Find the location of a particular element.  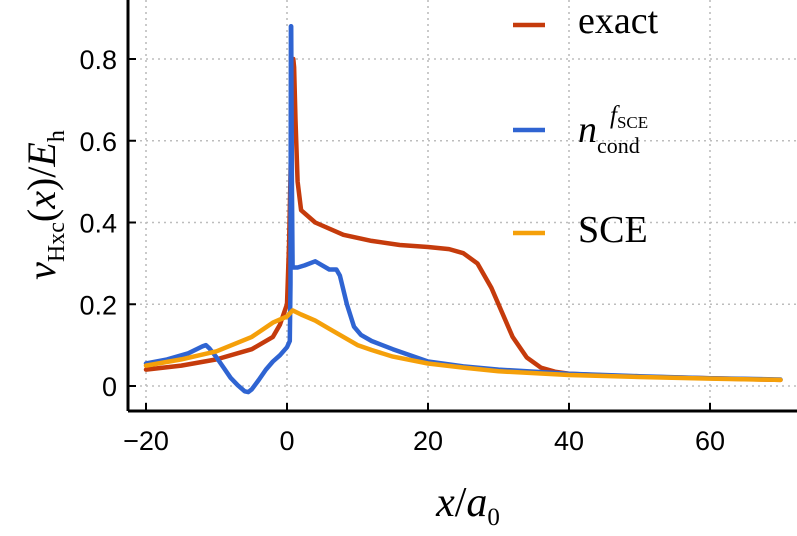

y-tick-label: 0.8 is located at coordinates (98, 60).